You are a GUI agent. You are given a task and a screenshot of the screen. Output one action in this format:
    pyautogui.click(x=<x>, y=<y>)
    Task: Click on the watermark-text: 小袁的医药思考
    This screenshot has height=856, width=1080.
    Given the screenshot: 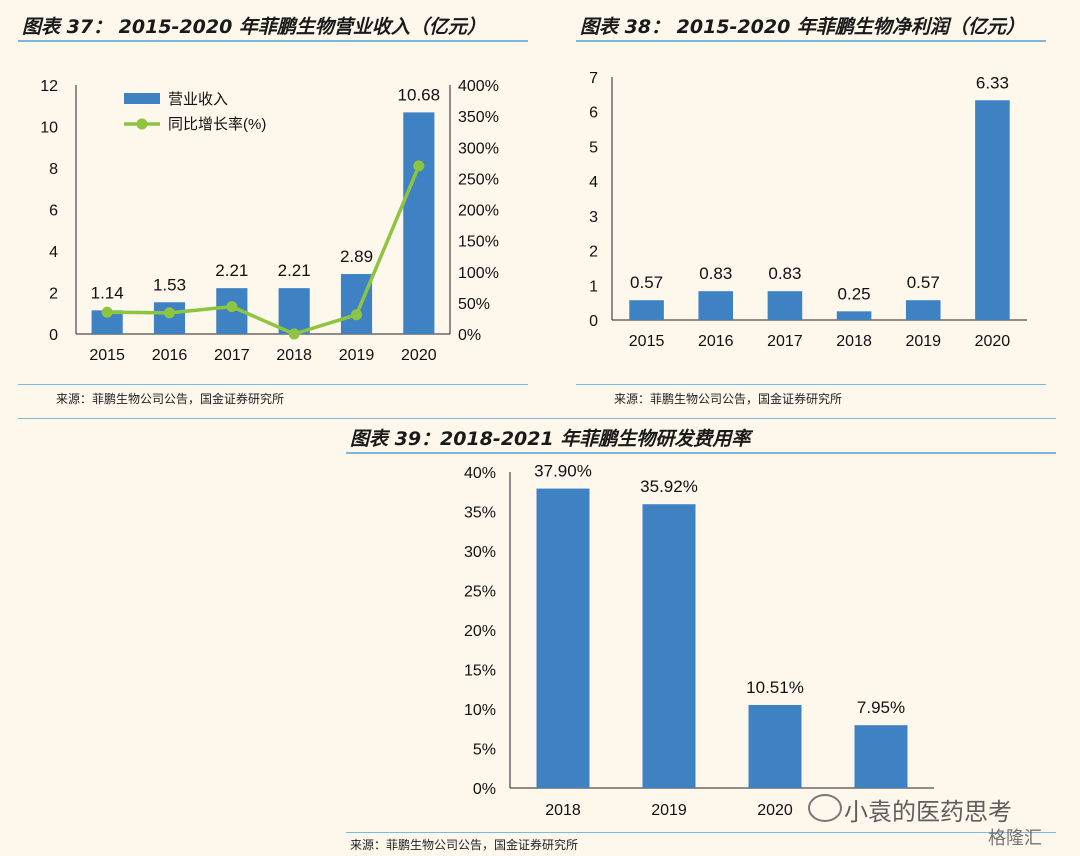 What is the action you would take?
    pyautogui.click(x=928, y=812)
    